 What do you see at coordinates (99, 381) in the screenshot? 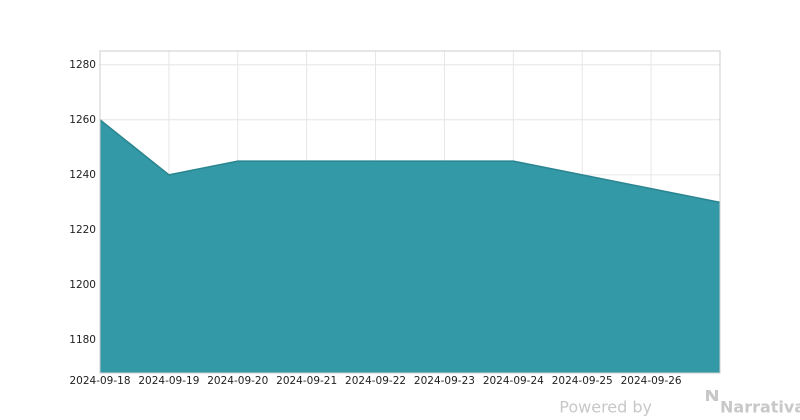
I see `x-tick-label: 2024-09-18` at bounding box center [99, 381].